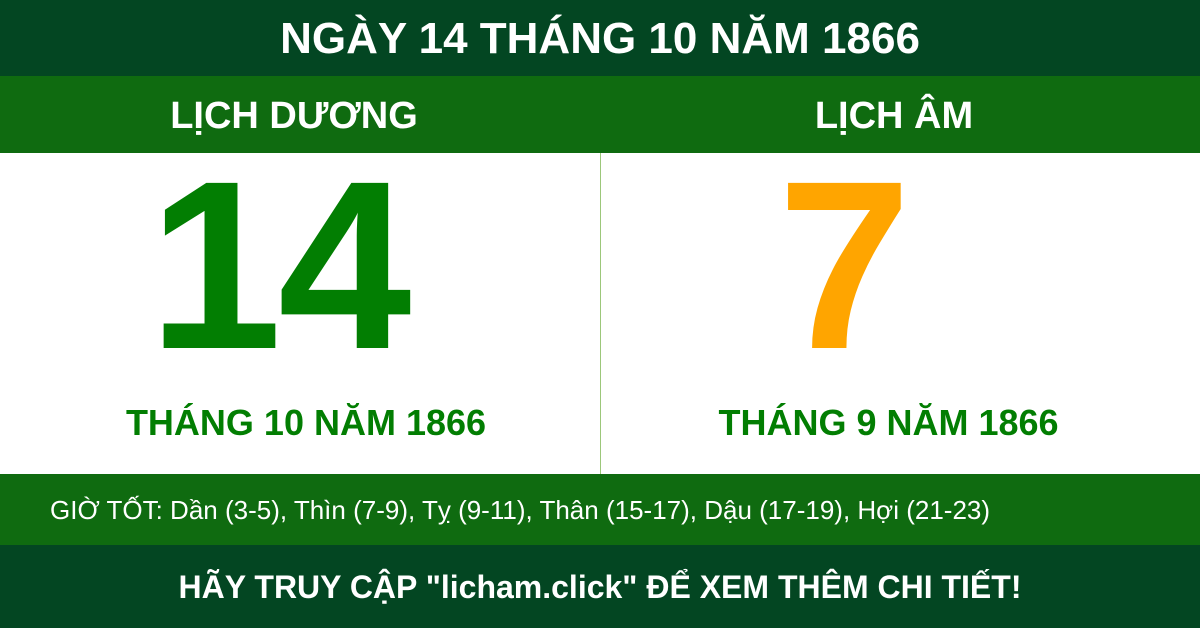  Describe the element at coordinates (600, 38) in the screenshot. I see `page-title: NGÀY 14 THÁNG 10 NĂM 1866` at that location.